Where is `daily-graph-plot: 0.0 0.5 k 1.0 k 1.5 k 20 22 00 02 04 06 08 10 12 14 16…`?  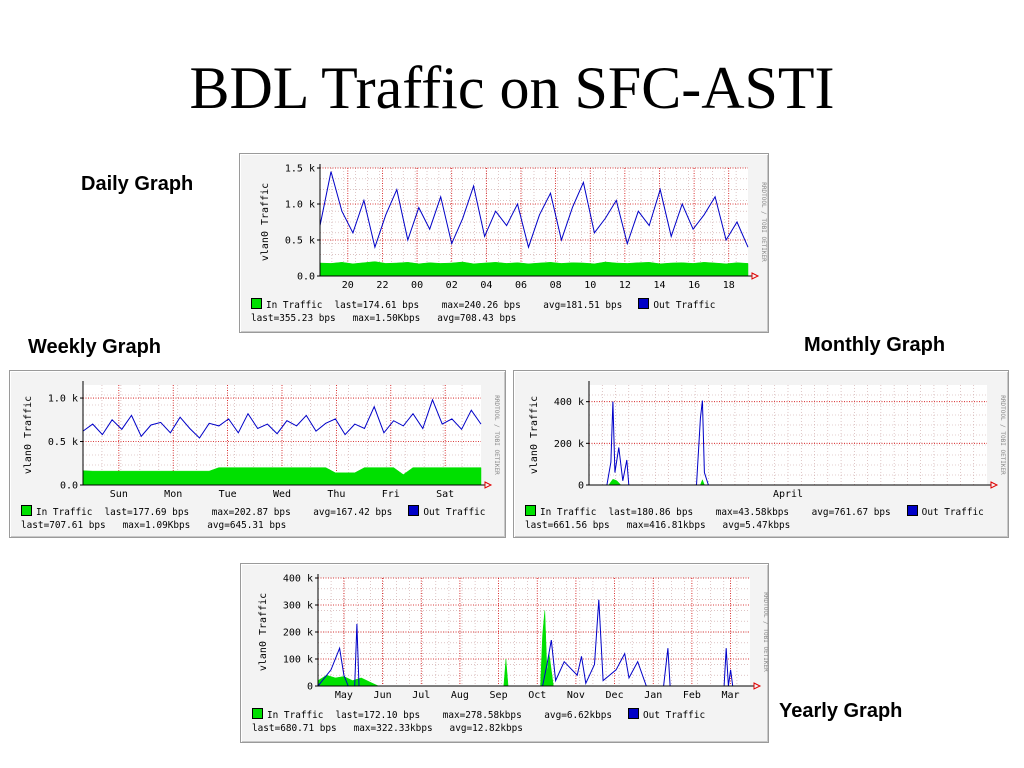
daily-graph-plot: 0.0 0.5 k 1.0 k 1.5 k 20 22 00 02 04 06 08 10 12 14 16… is located at coordinates (513, 228).